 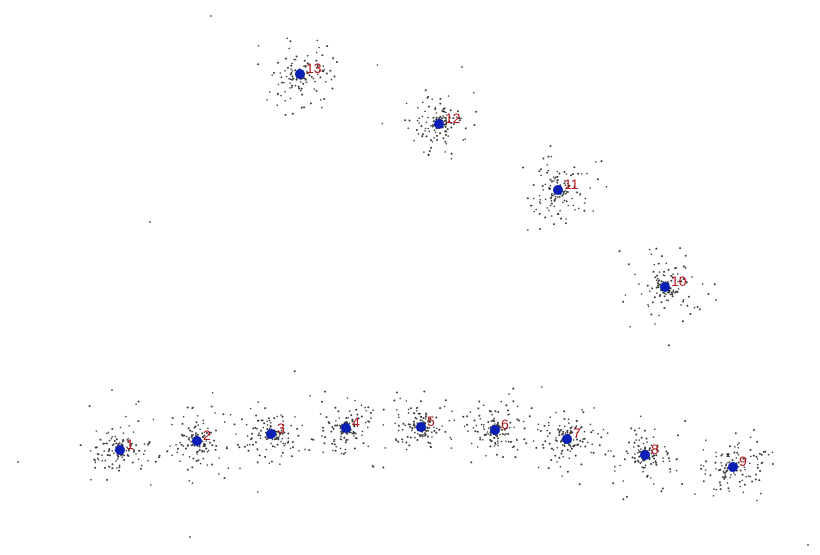 What do you see at coordinates (679, 281) in the screenshot?
I see `cluster-label-10: 10` at bounding box center [679, 281].